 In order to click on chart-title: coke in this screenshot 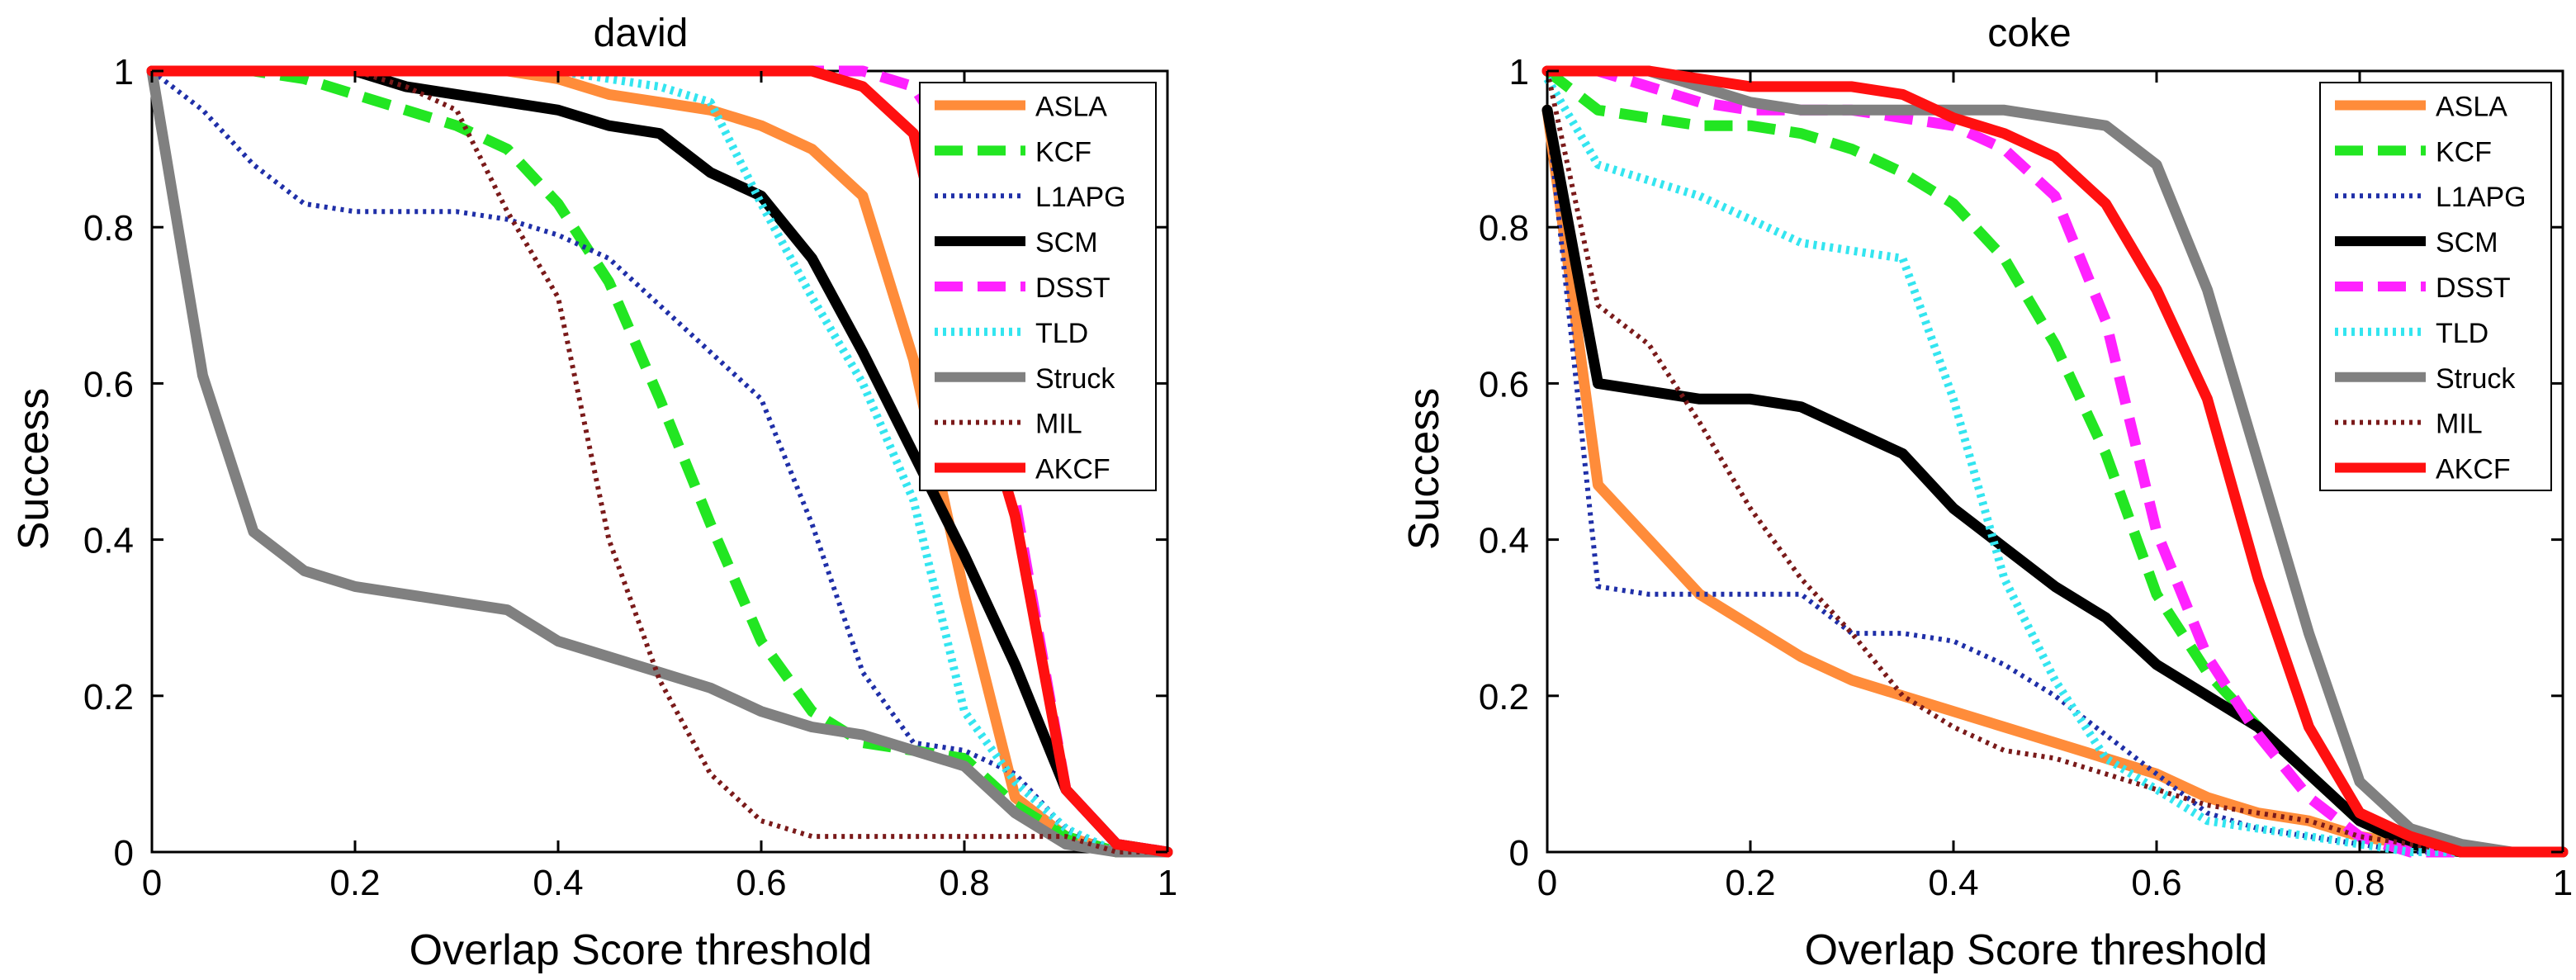, I will do `click(2029, 33)`.